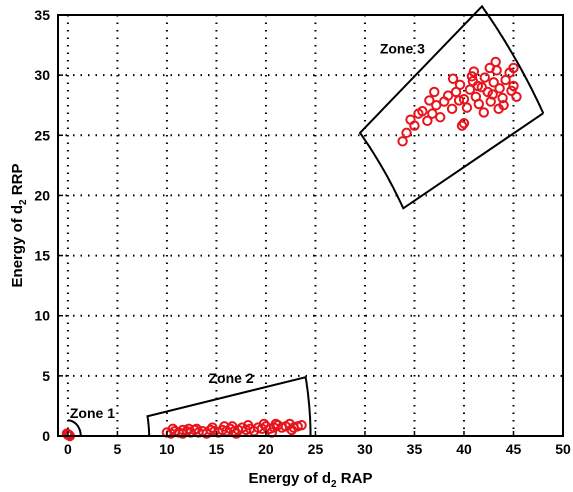 The height and width of the screenshot is (492, 573). What do you see at coordinates (563, 449) in the screenshot?
I see `x-tick-label: 50` at bounding box center [563, 449].